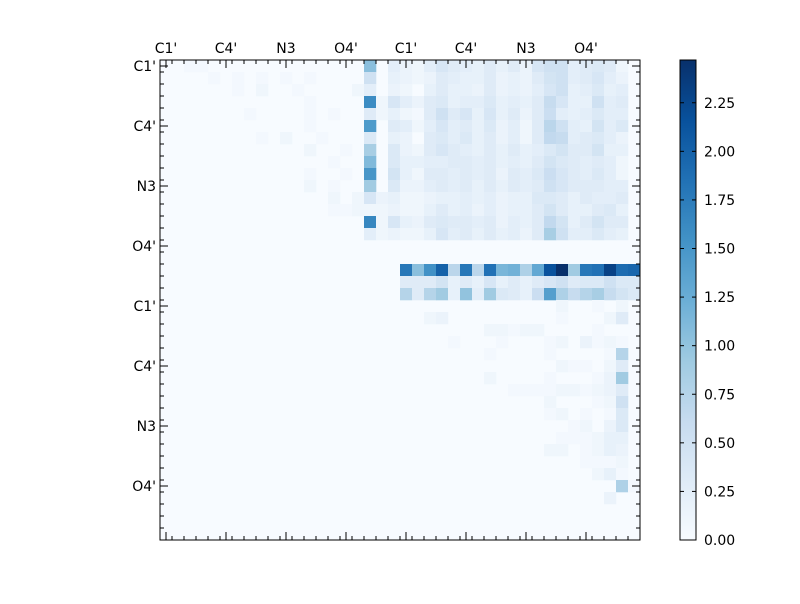  Describe the element at coordinates (688, 321) in the screenshot. I see `colorbar-ticks` at that location.